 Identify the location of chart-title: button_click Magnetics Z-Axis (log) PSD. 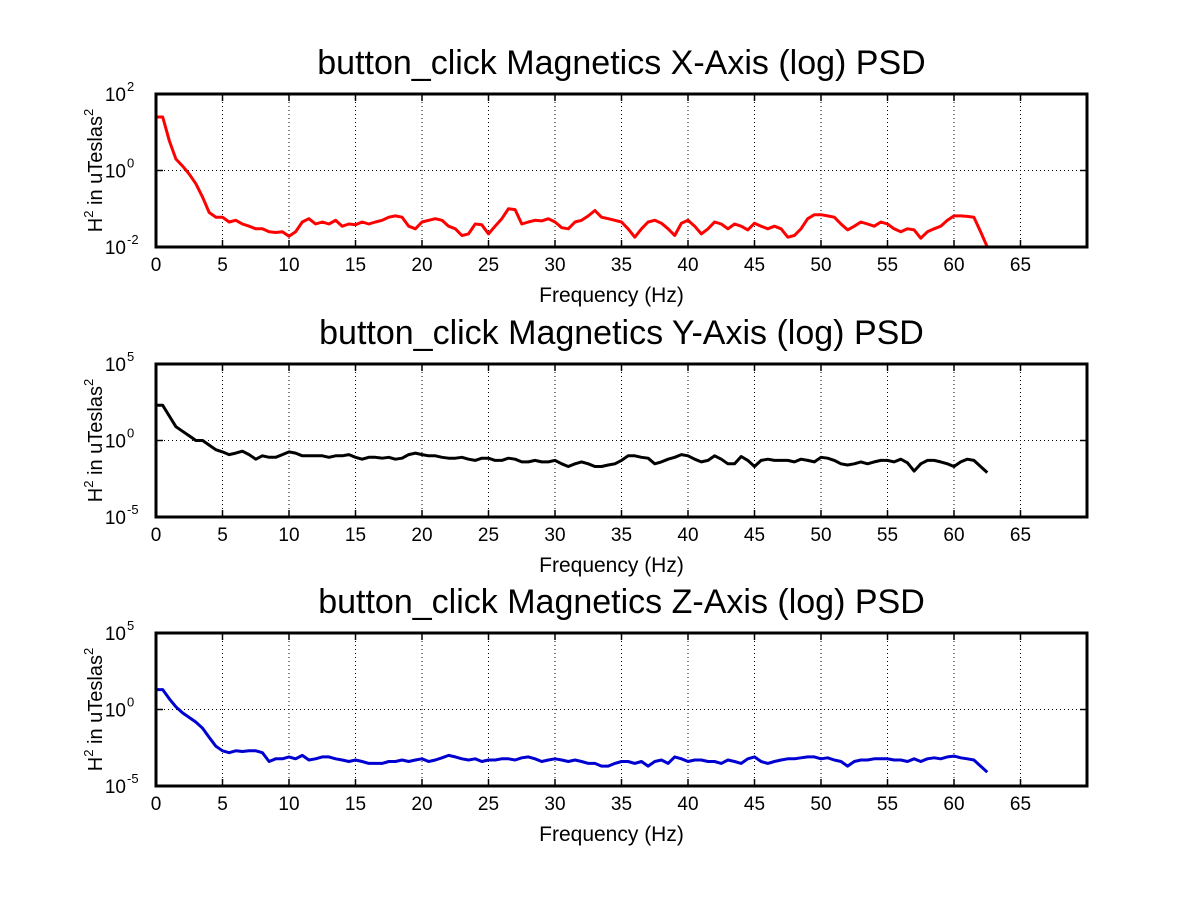
(621, 602).